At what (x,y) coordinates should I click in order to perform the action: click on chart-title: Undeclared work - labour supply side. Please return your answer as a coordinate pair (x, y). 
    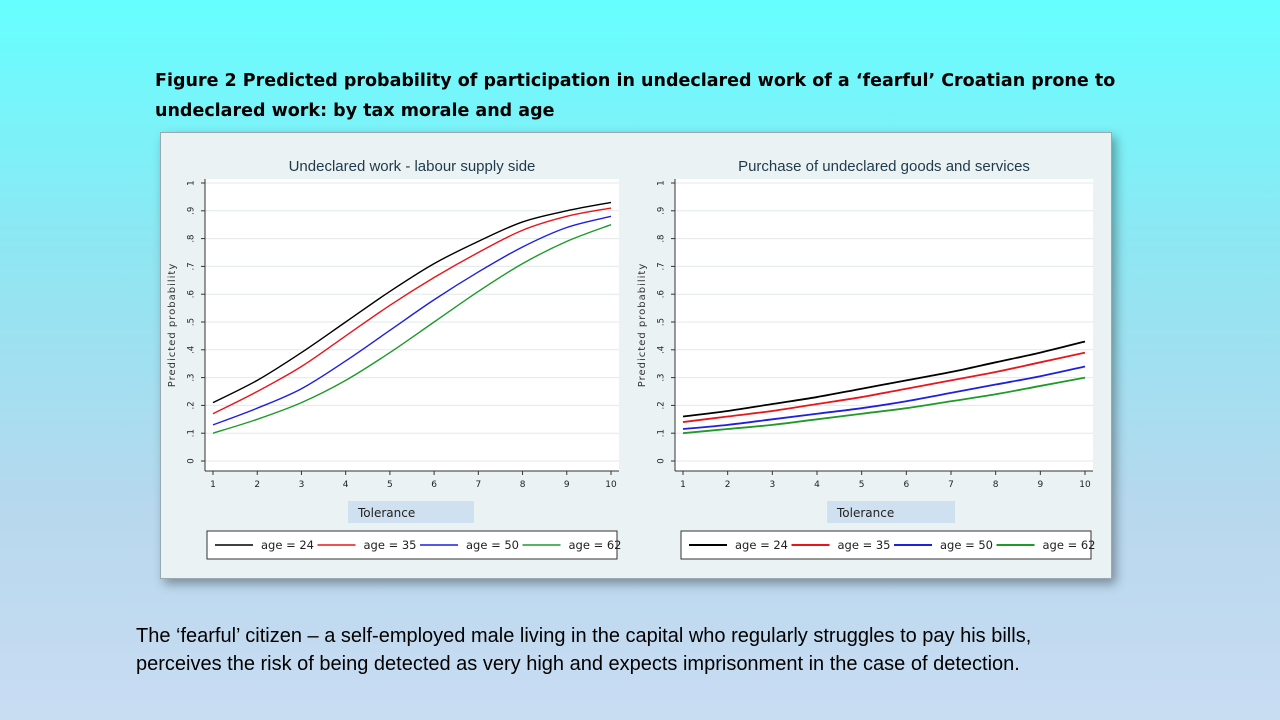
    Looking at the image, I should click on (412, 166).